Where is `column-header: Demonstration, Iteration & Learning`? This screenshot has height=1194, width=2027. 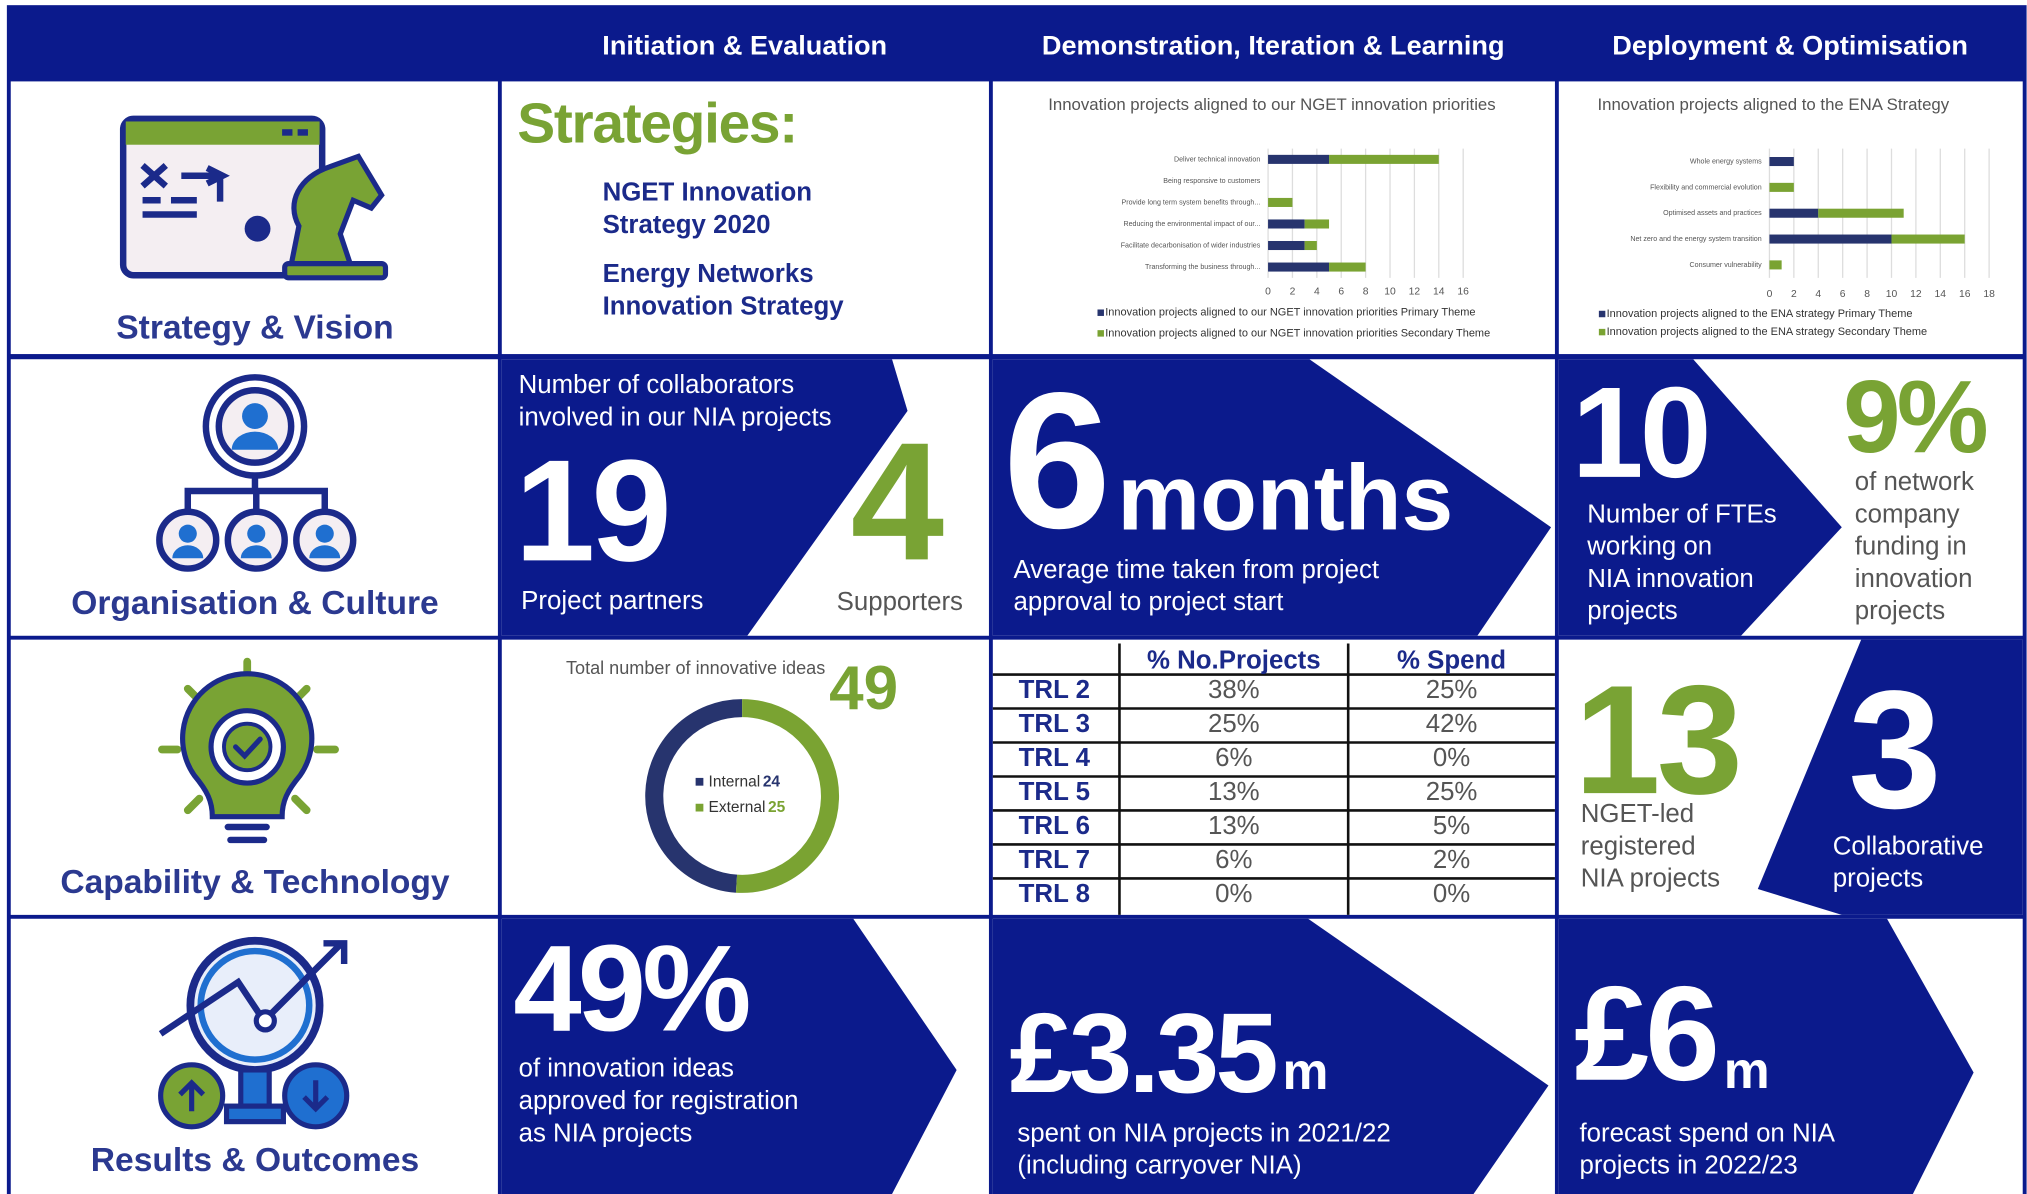
column-header: Demonstration, Iteration & Learning is located at coordinates (1273, 45).